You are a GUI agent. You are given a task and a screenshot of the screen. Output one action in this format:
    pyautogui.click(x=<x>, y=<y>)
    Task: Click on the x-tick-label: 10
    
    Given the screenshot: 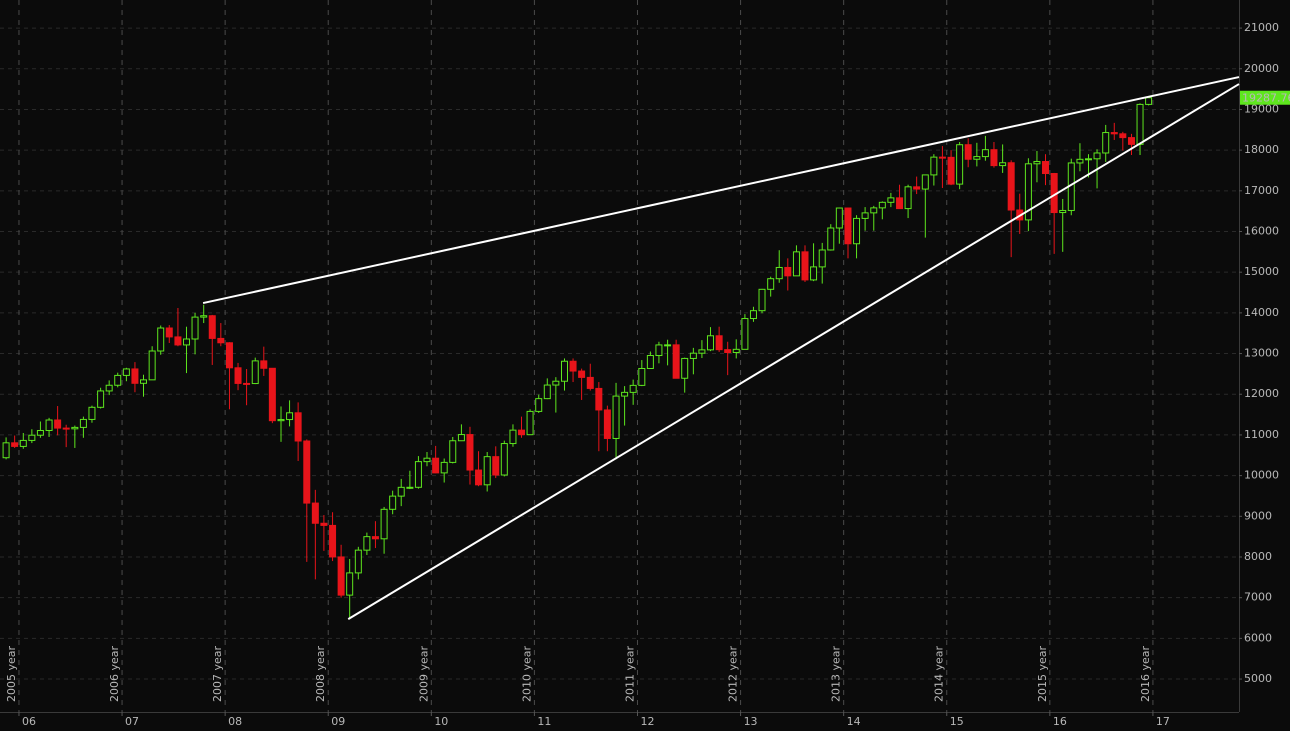 What is the action you would take?
    pyautogui.click(x=441, y=721)
    